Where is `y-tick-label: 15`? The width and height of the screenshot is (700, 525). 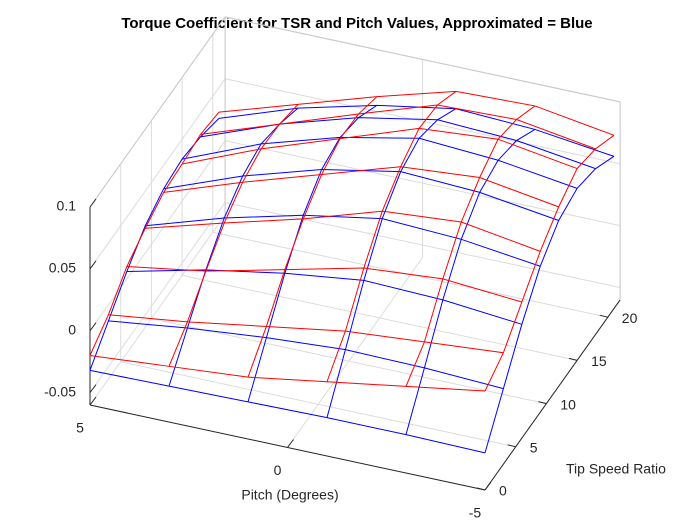 y-tick-label: 15 is located at coordinates (599, 361).